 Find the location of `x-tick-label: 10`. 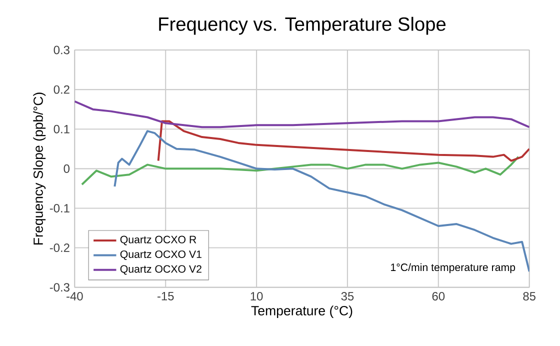

x-tick-label: 10 is located at coordinates (256, 296).